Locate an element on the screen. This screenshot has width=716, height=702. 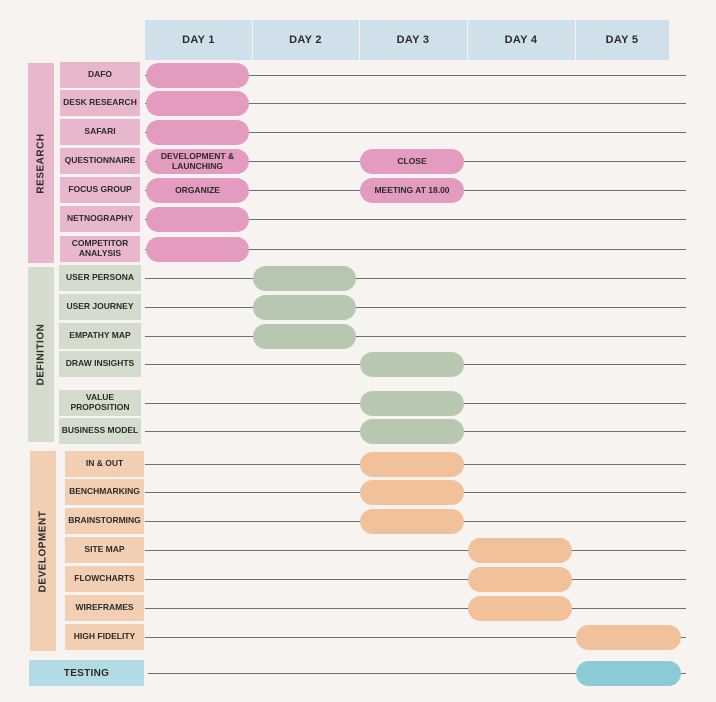
task-label: DAFO is located at coordinates (100, 75).